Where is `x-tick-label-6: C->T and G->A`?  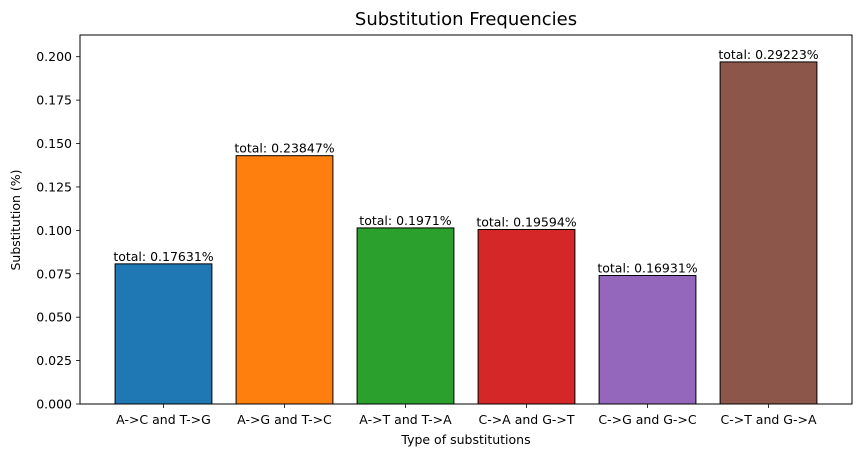
x-tick-label-6: C->T and G->A is located at coordinates (768, 419).